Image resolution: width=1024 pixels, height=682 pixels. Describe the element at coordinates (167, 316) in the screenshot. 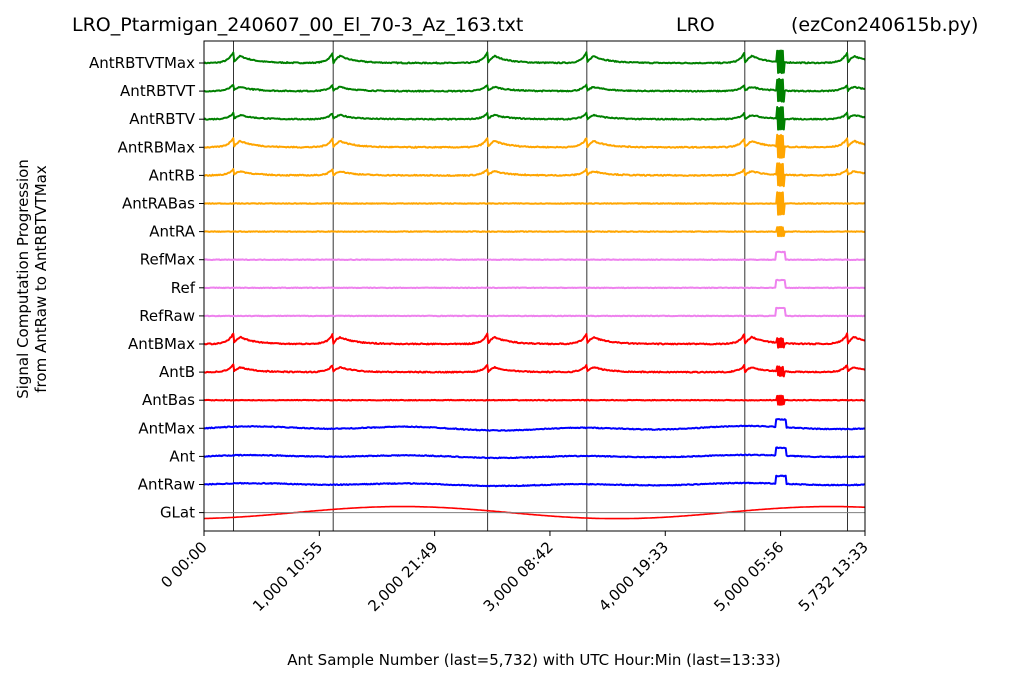

I see `y-tick-label-RefRaw: RefRaw` at that location.